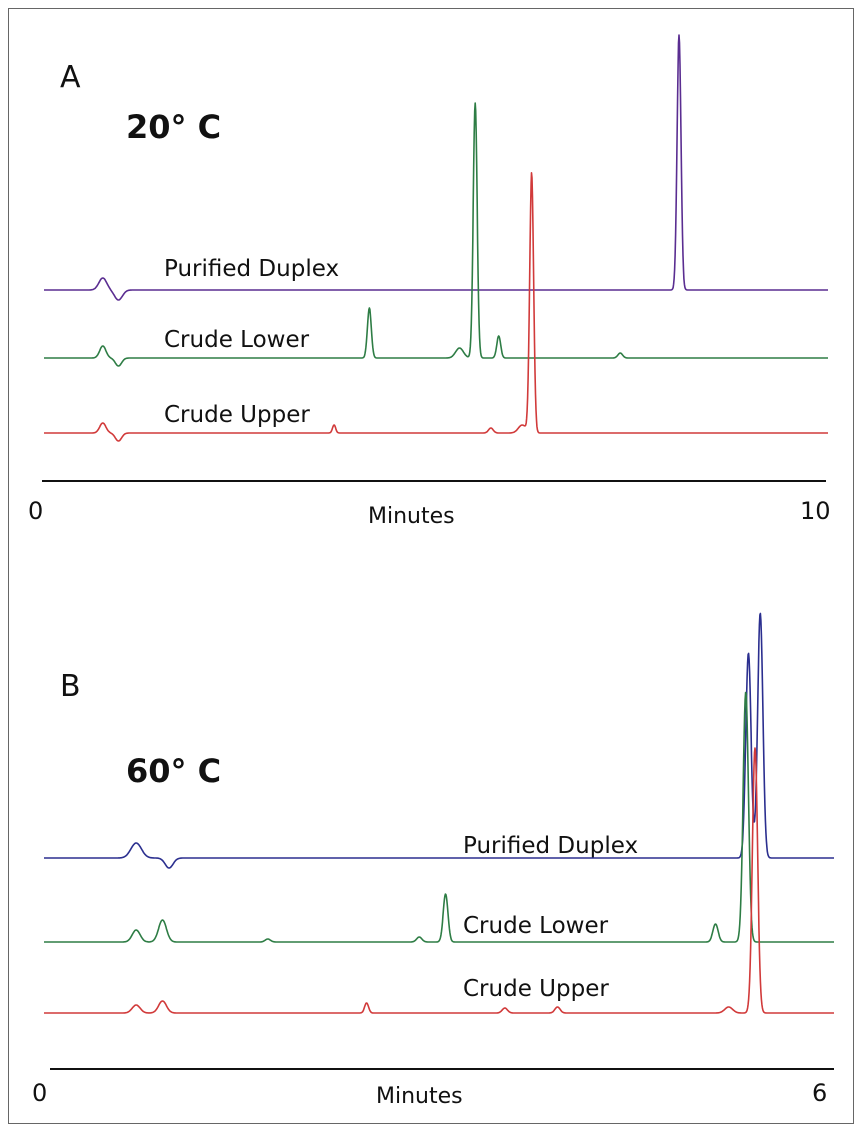 The width and height of the screenshot is (864, 1133). I want to click on panel-b-x-tick-max: 6, so click(819, 1093).